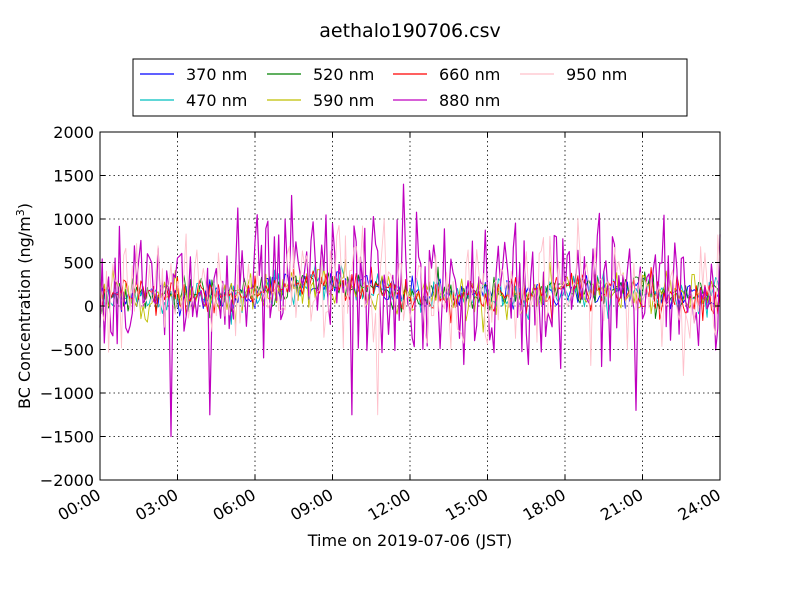  Describe the element at coordinates (409, 540) in the screenshot. I see `x-axis-label: Time on 2019-07-06 (JST)` at that location.